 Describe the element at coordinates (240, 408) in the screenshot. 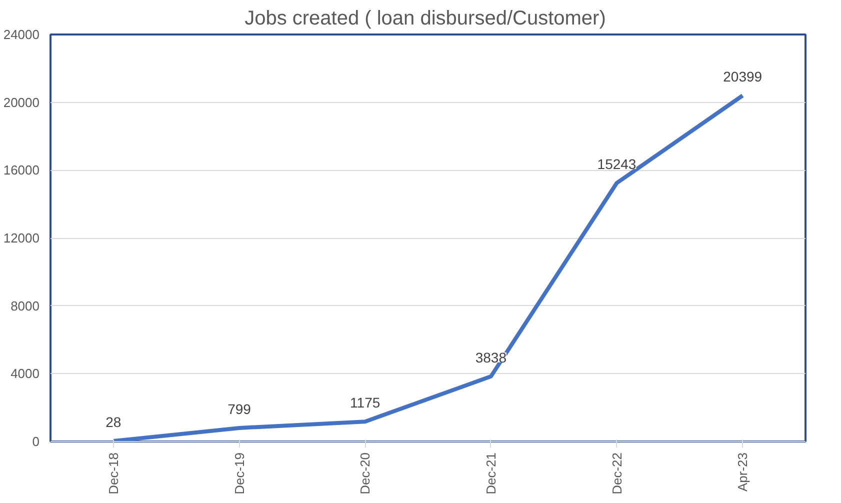

I see `data-label: 799` at that location.